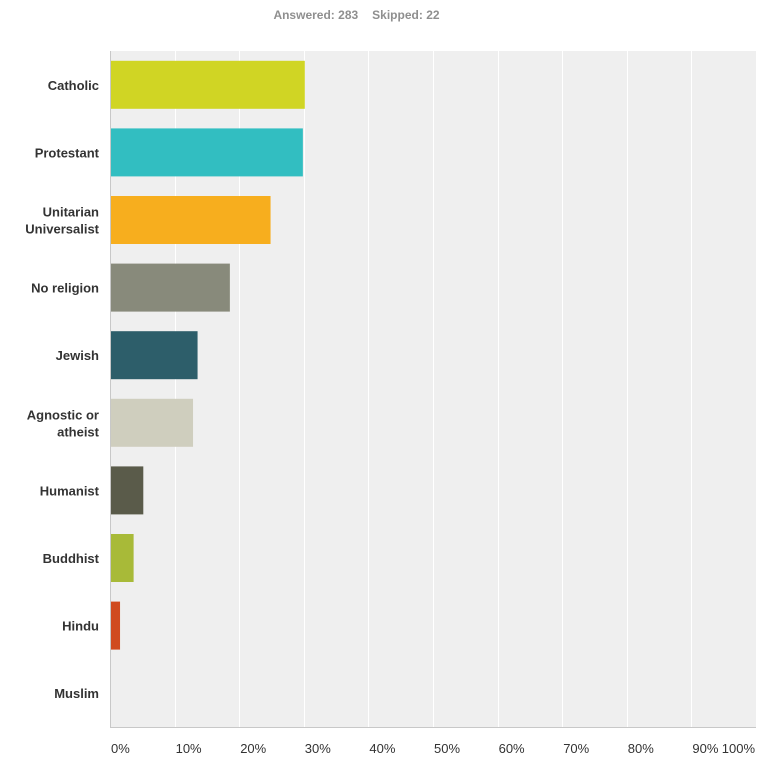 This screenshot has height=759, width=757. I want to click on category-label: Unitarian, so click(71, 212).